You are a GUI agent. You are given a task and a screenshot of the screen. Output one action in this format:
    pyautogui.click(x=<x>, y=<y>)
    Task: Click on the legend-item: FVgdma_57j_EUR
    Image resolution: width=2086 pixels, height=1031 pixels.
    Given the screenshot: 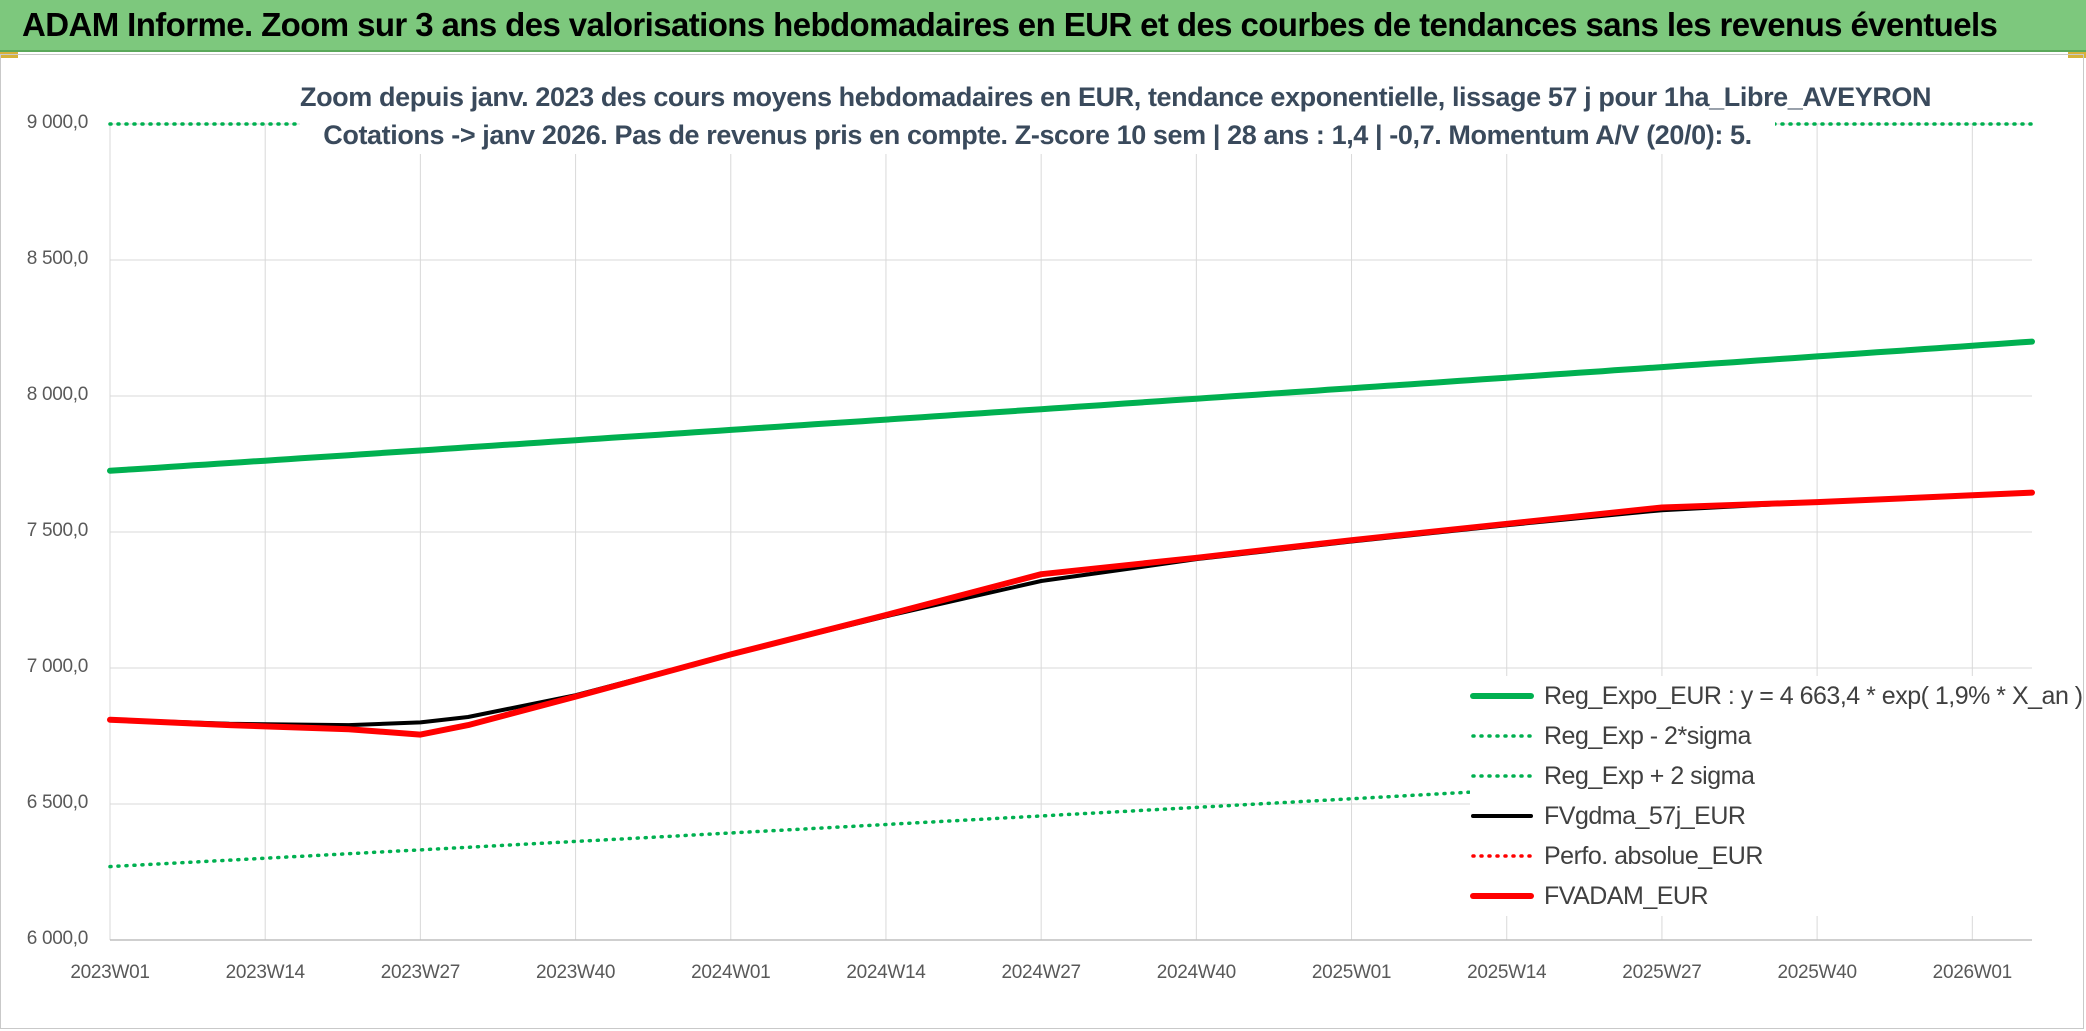 What is the action you would take?
    pyautogui.click(x=1760, y=816)
    